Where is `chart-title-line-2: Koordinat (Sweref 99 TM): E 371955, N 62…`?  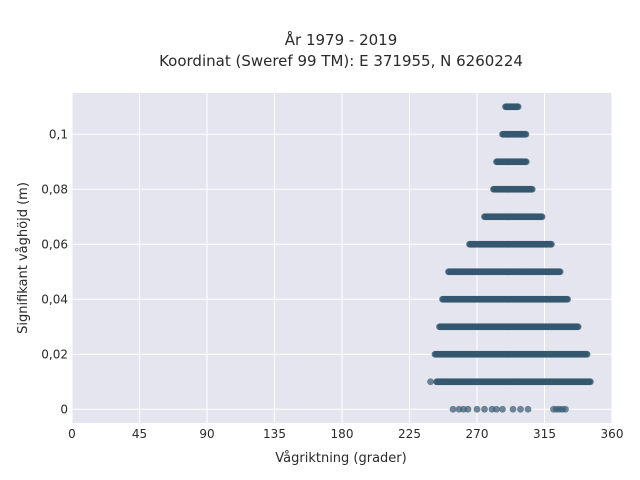
chart-title-line-2: Koordinat (Sweref 99 TM): E 371955, N 62… is located at coordinates (341, 61).